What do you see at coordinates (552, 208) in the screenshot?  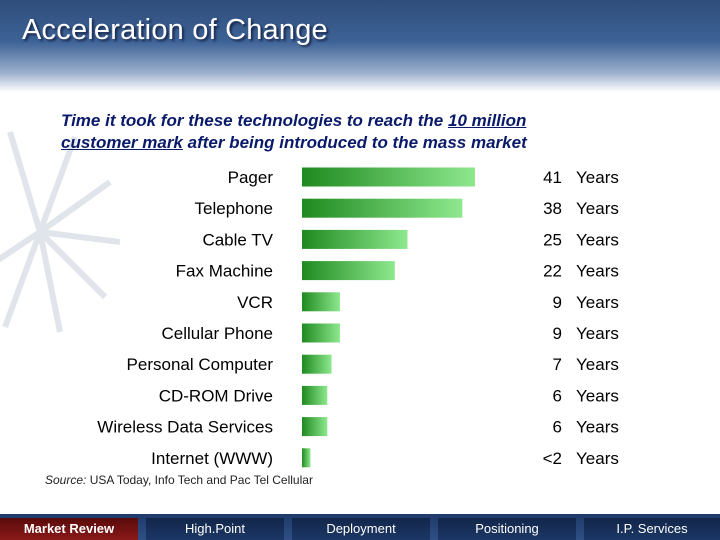 I see `value-label: 38` at bounding box center [552, 208].